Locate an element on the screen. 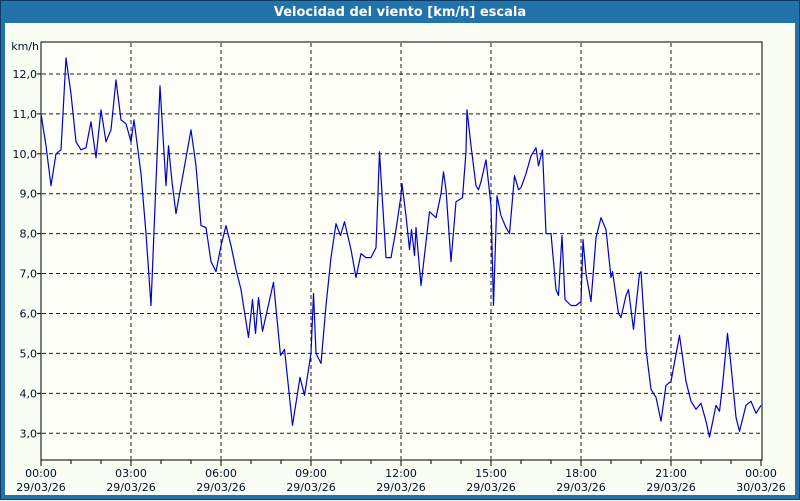 The width and height of the screenshot is (800, 501). x-tick-time-label: 21:00 is located at coordinates (671, 473).